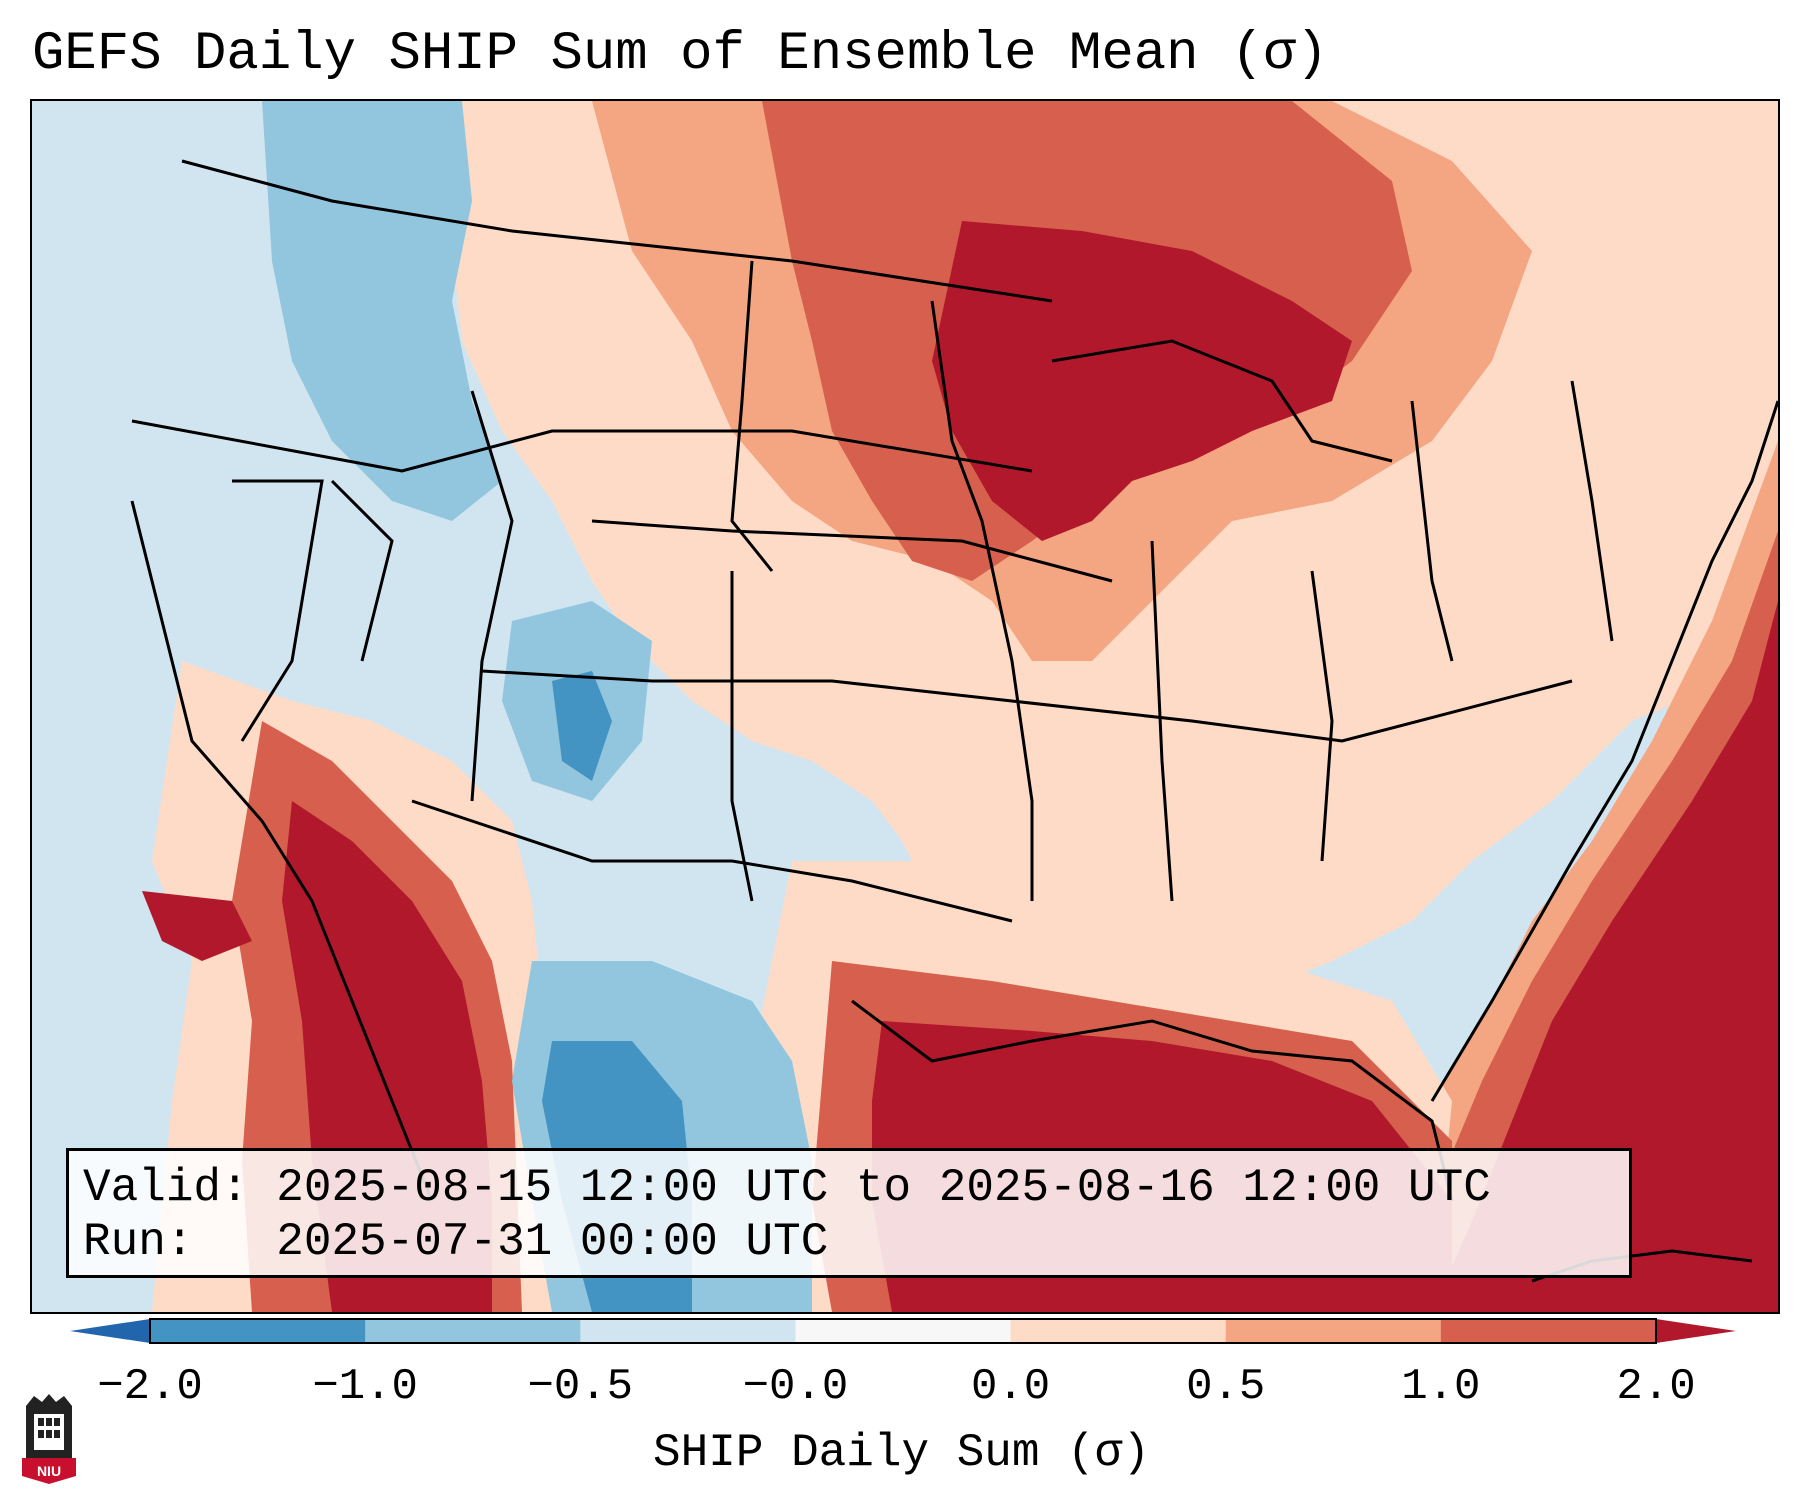 This screenshot has width=1803, height=1506. What do you see at coordinates (110, 1331) in the screenshot?
I see `colorbar-under-arrow` at bounding box center [110, 1331].